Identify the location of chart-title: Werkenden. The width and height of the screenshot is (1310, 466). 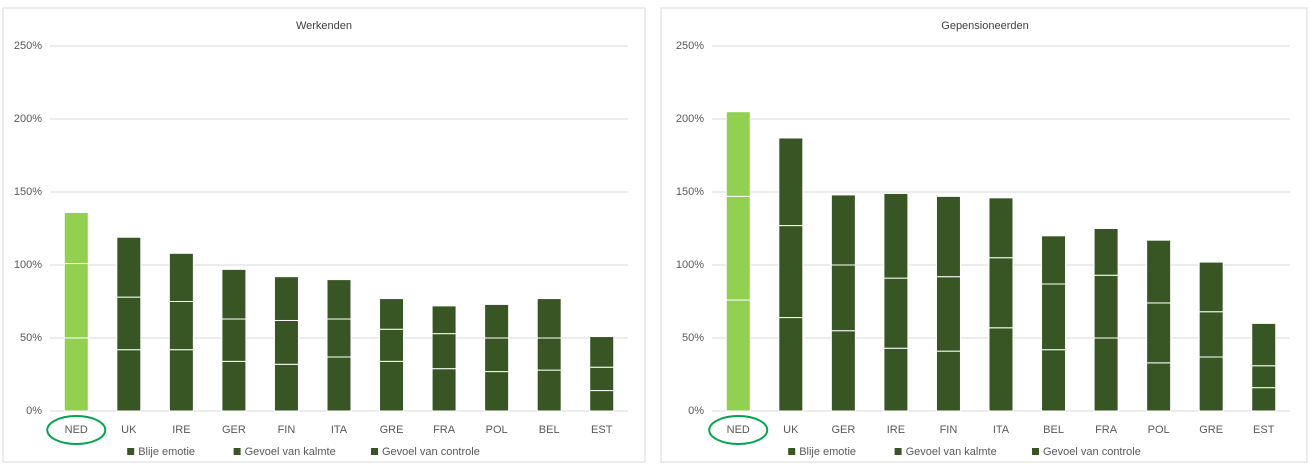
(324, 26).